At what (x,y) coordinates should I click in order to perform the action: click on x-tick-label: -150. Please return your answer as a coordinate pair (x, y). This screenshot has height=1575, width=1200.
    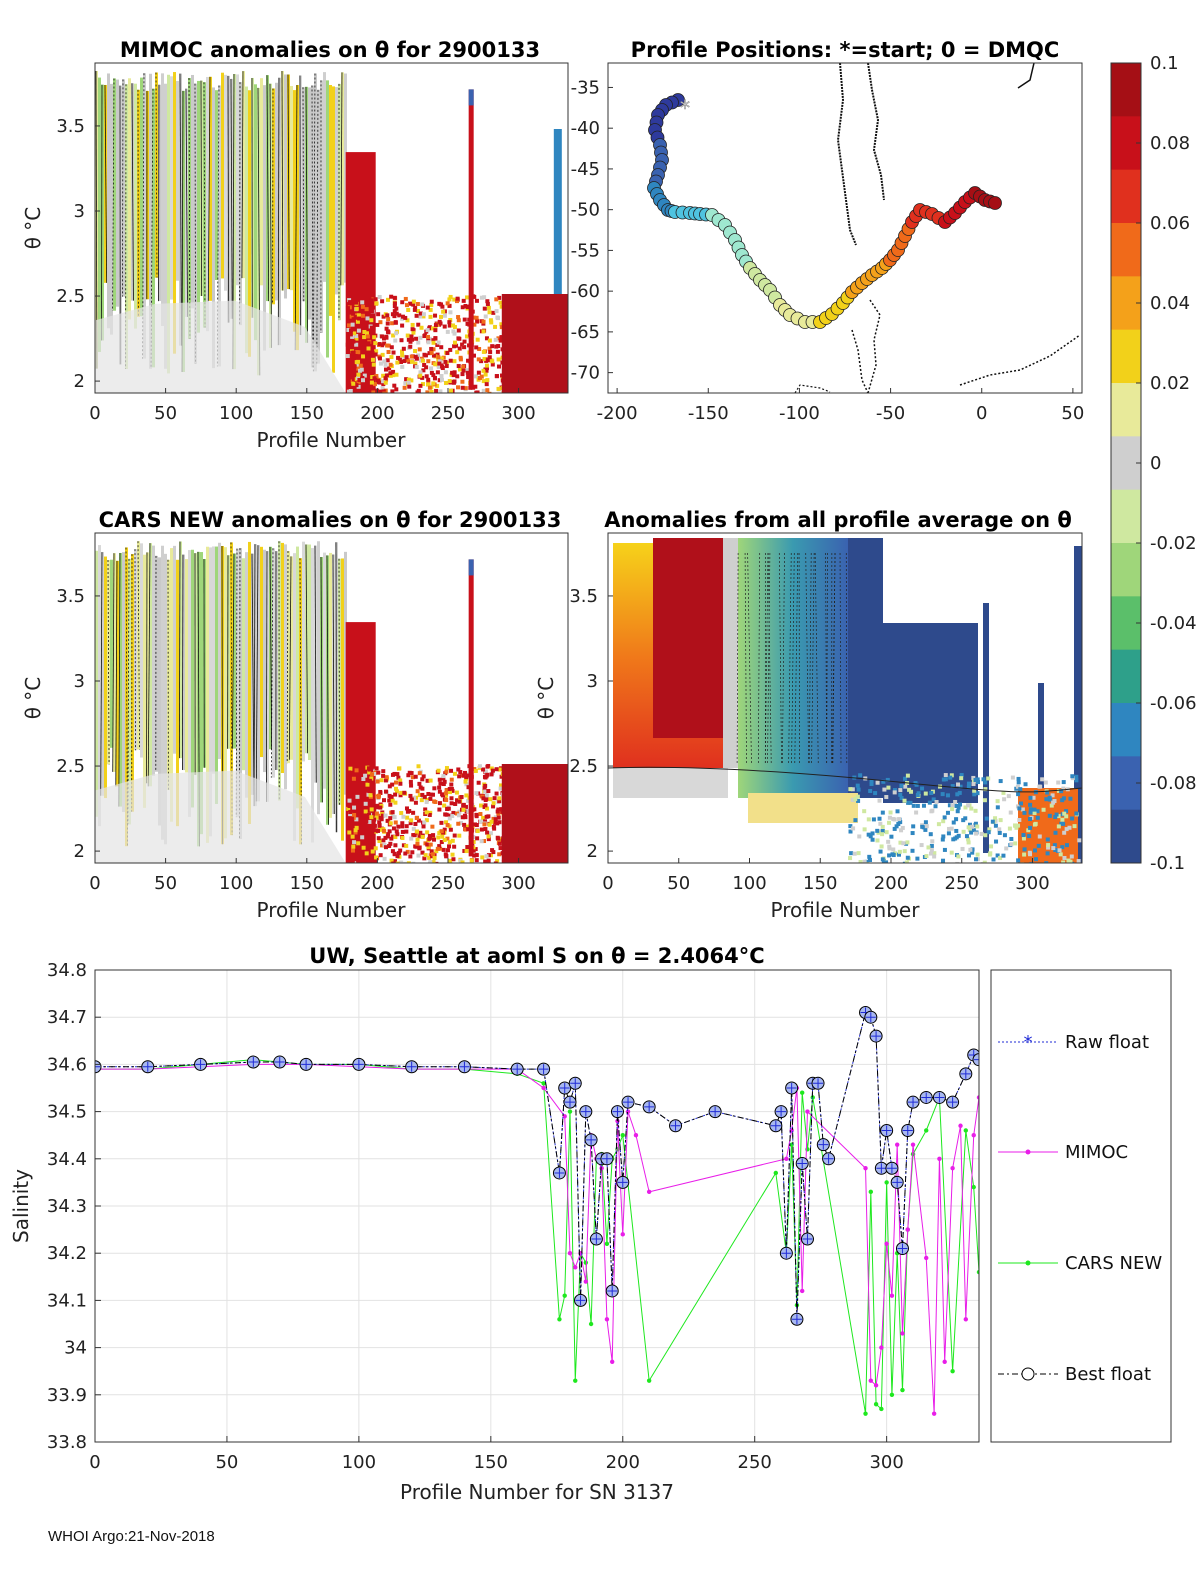
    Looking at the image, I should click on (708, 413).